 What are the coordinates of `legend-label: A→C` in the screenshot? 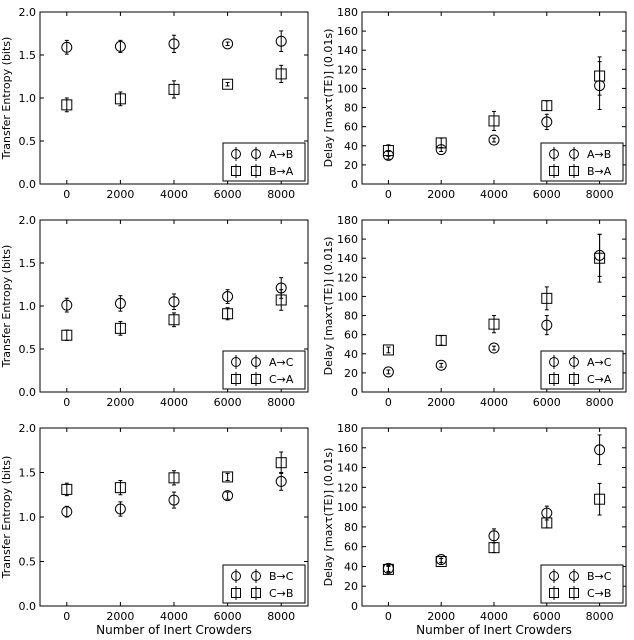 It's located at (281, 362).